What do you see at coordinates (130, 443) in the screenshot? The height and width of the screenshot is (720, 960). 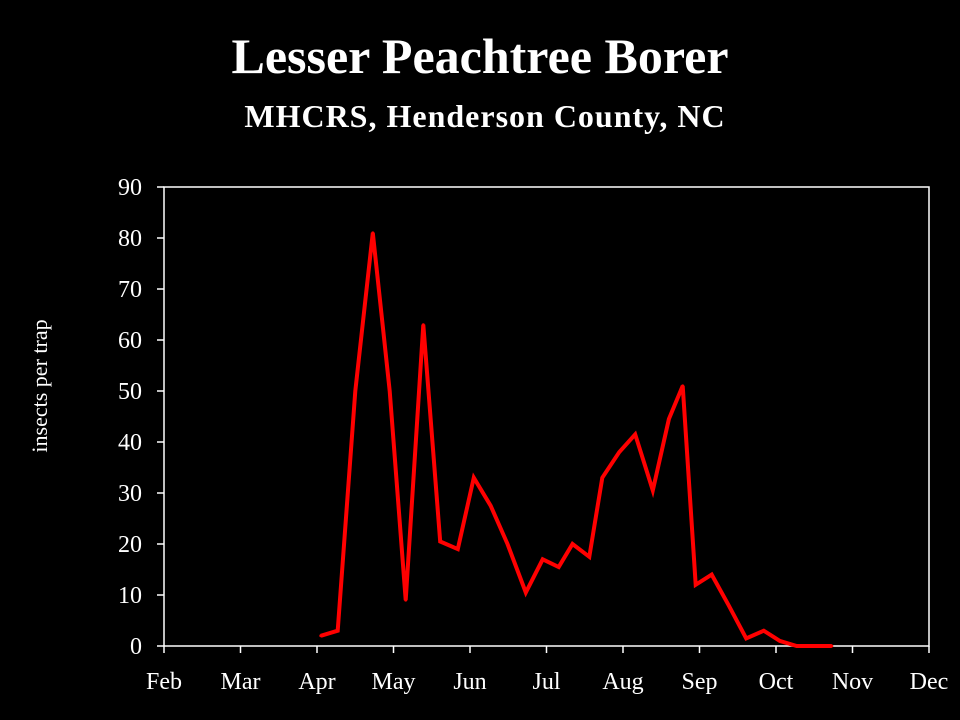 I see `y-tick-label: 40` at bounding box center [130, 443].